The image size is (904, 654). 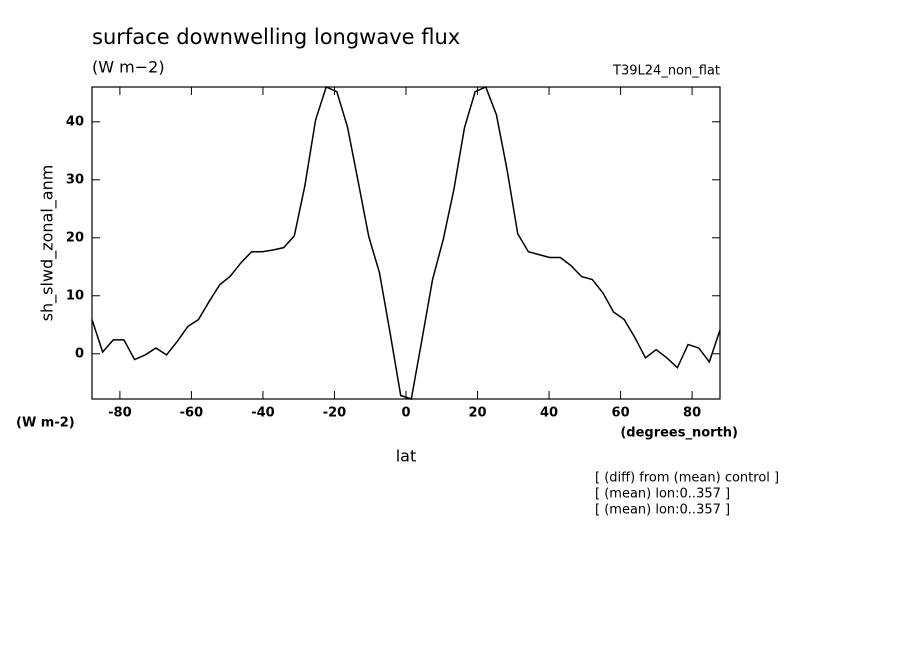 What do you see at coordinates (621, 413) in the screenshot?
I see `x-tick-label: 60` at bounding box center [621, 413].